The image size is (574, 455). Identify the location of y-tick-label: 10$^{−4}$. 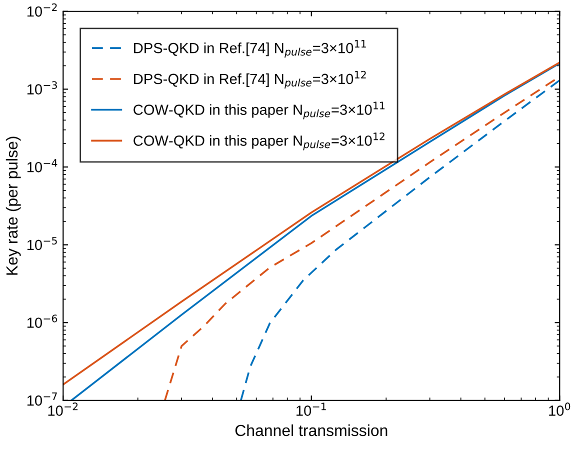
(42, 165).